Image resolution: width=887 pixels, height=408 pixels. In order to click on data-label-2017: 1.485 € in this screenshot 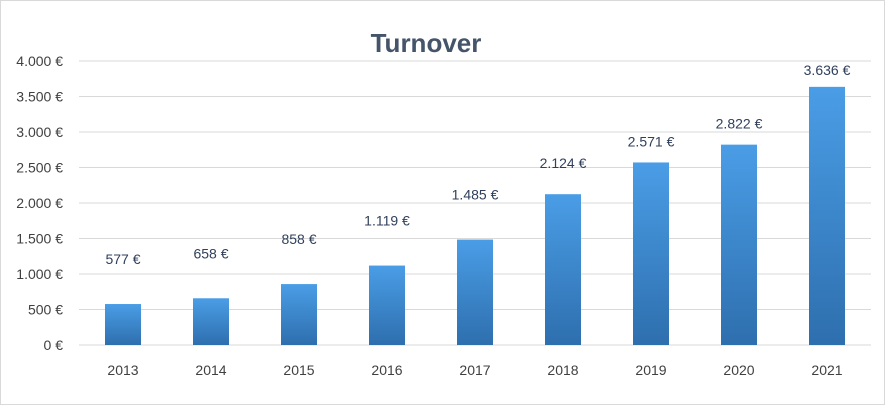, I will do `click(475, 195)`.